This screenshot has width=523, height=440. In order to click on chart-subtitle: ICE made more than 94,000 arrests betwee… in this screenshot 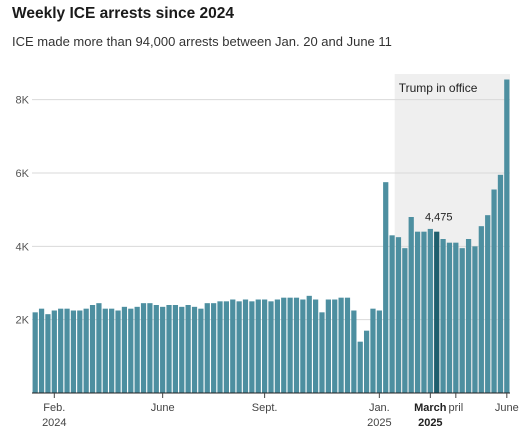, I will do `click(202, 41)`.